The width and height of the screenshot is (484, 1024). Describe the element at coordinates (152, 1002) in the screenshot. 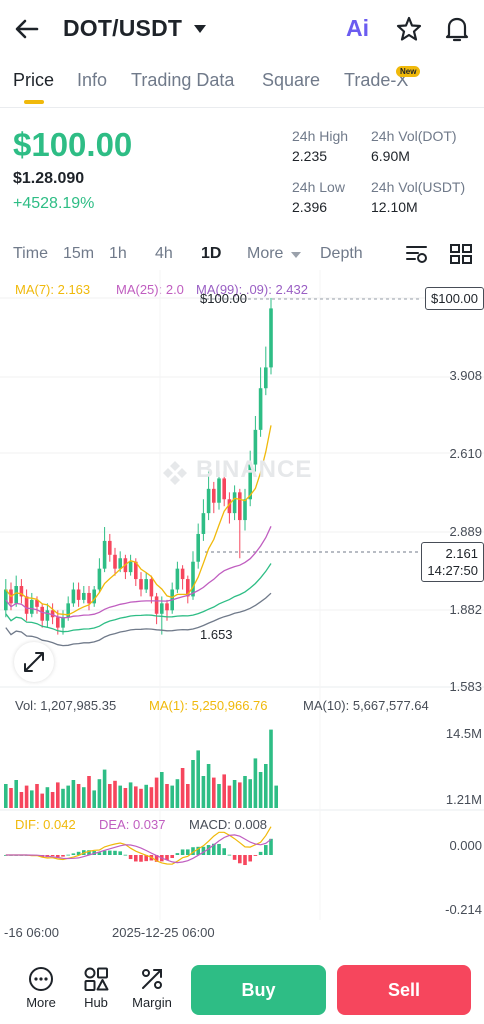

I see `margin-label: Margin` at that location.